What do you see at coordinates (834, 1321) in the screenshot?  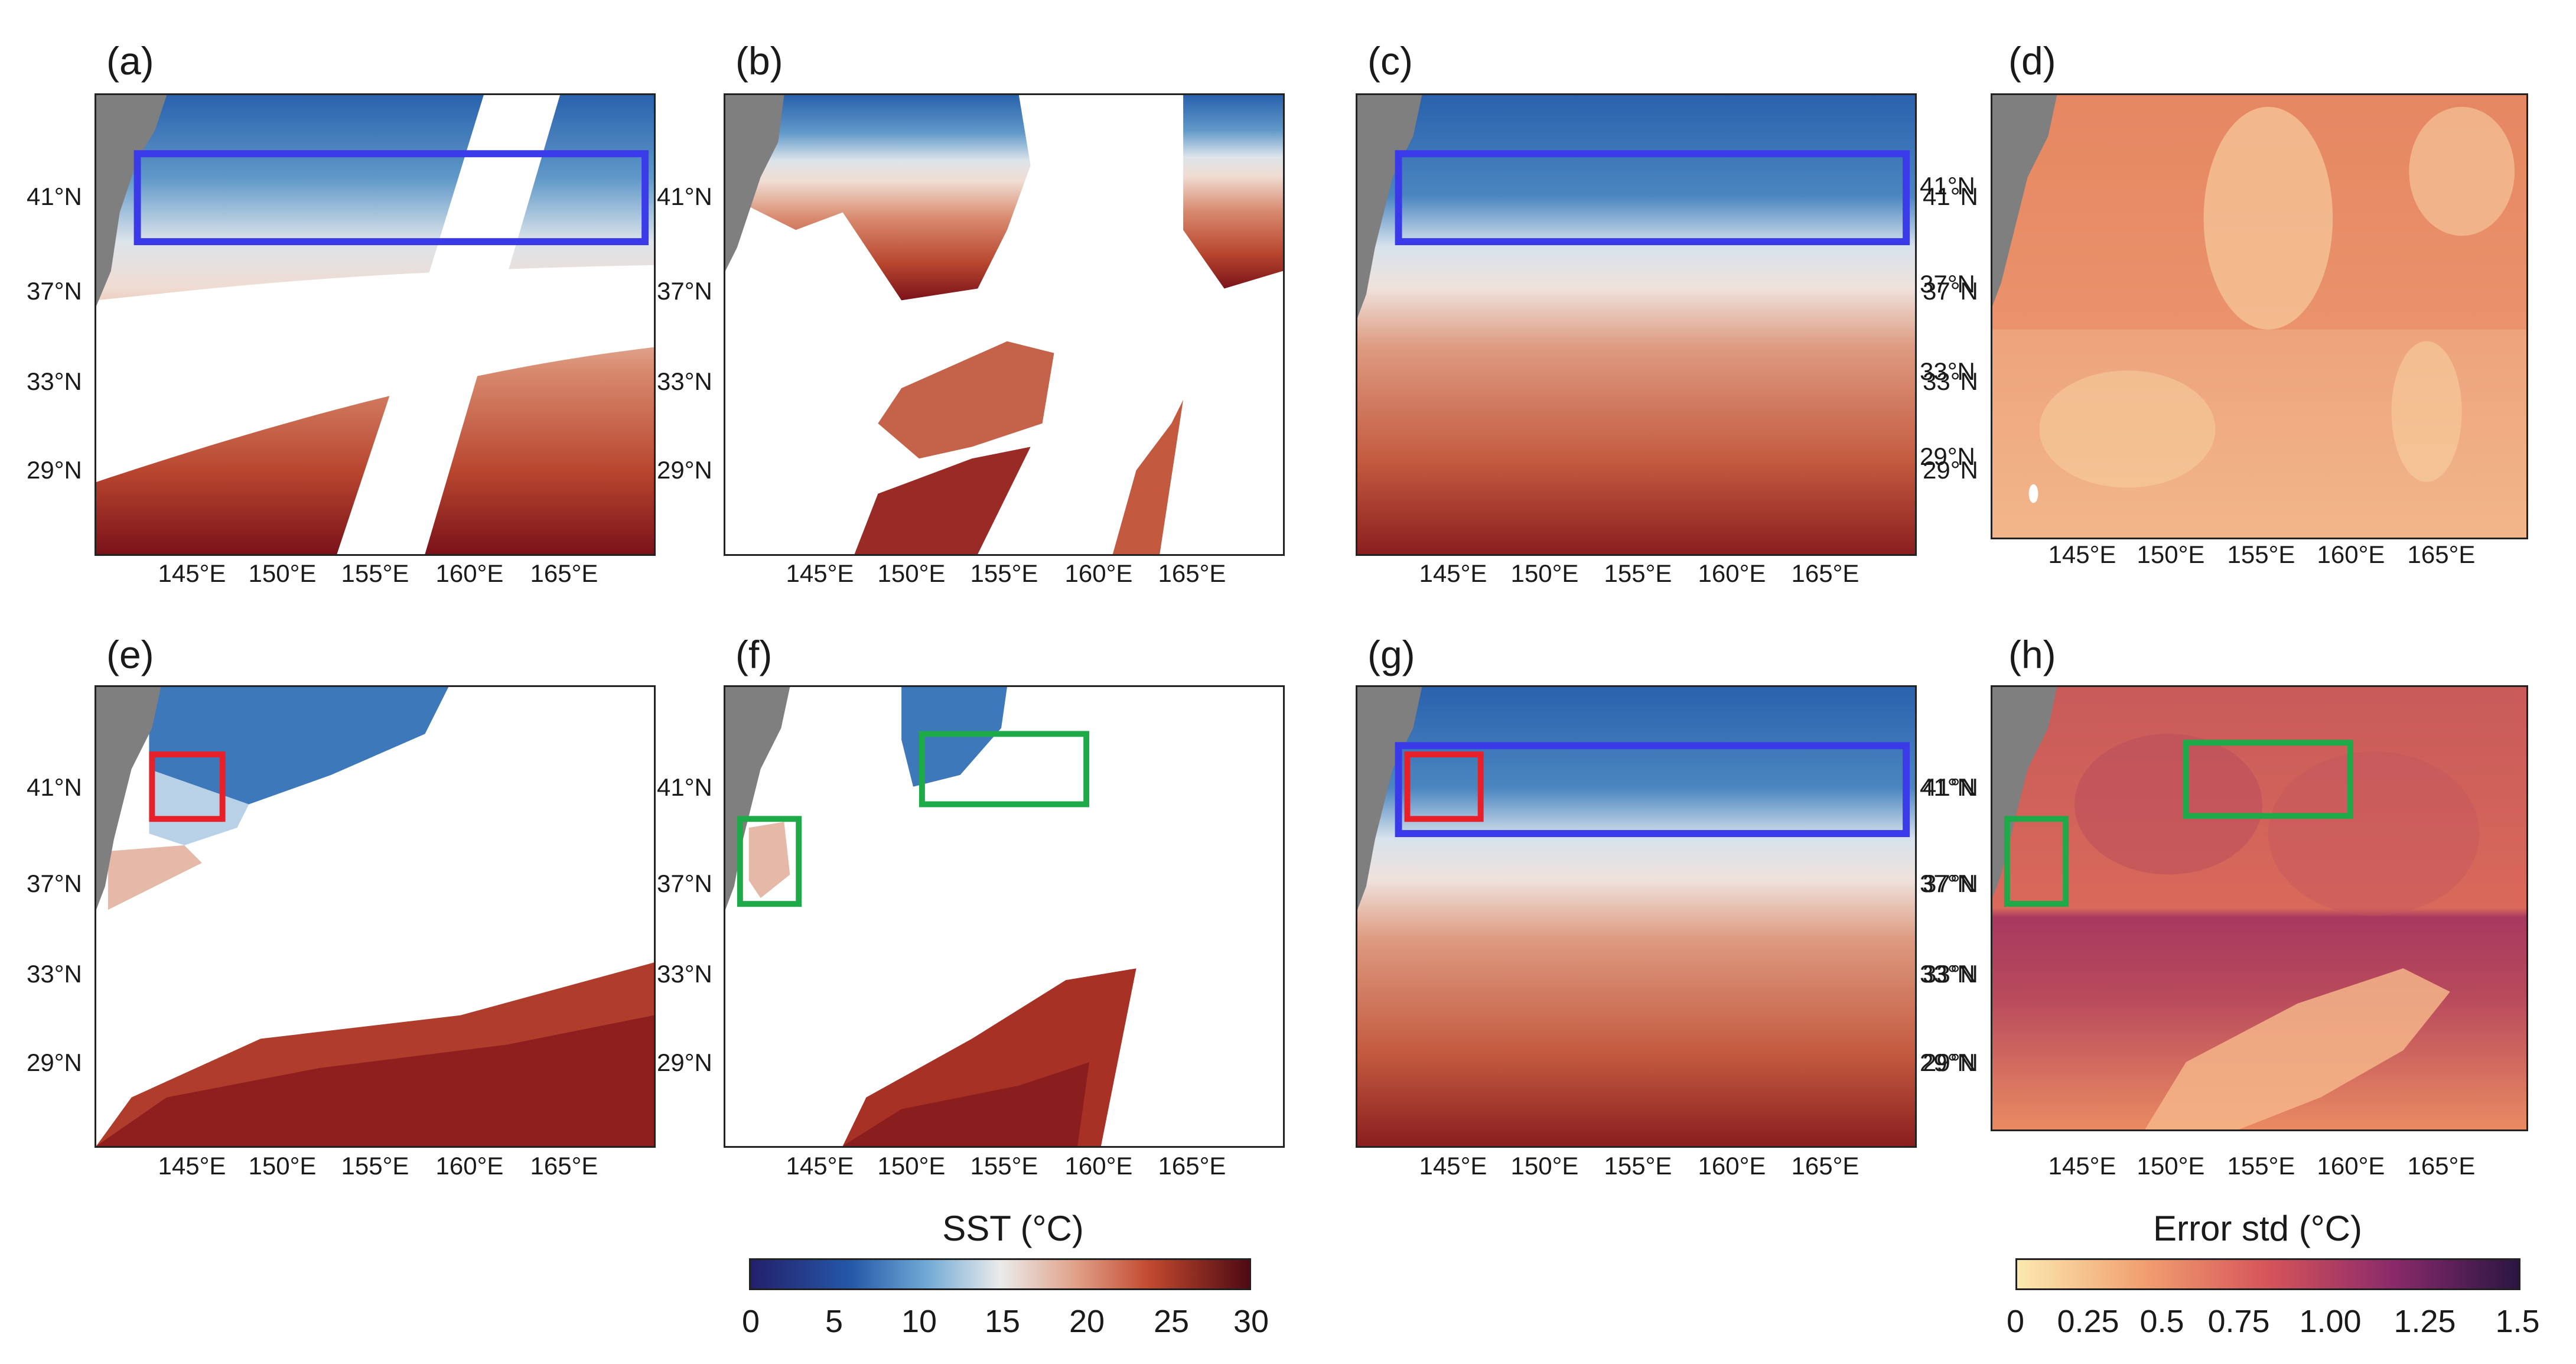 I see `sst-colorbar-tick: 5` at bounding box center [834, 1321].